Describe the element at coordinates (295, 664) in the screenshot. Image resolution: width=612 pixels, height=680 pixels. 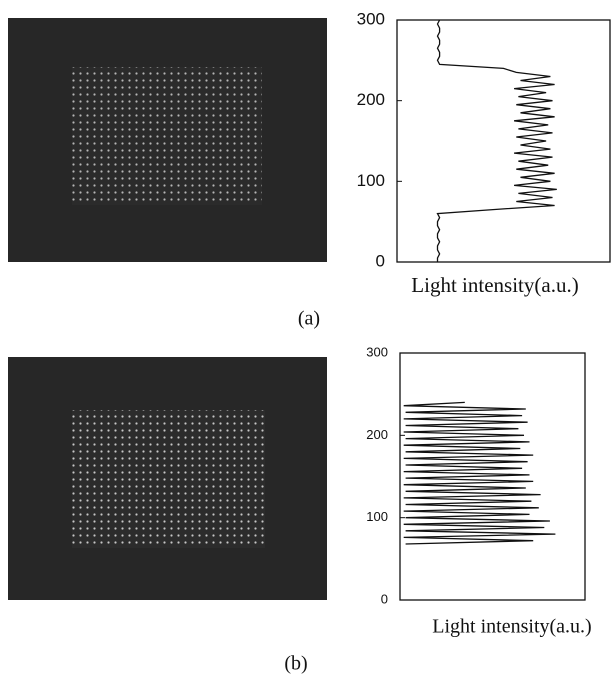
I see `panel-label: (b)` at that location.